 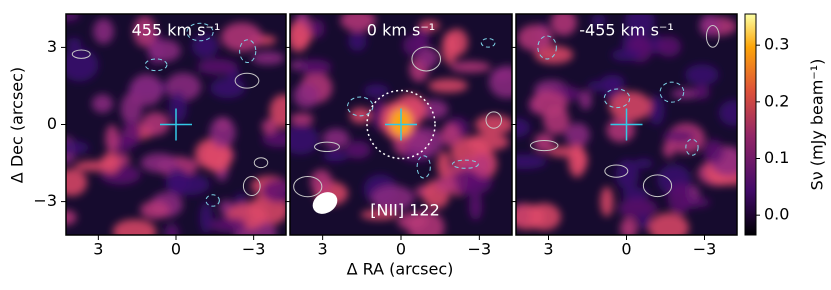 I want to click on panel-title: -455 km s⁻¹, so click(x=626, y=30).